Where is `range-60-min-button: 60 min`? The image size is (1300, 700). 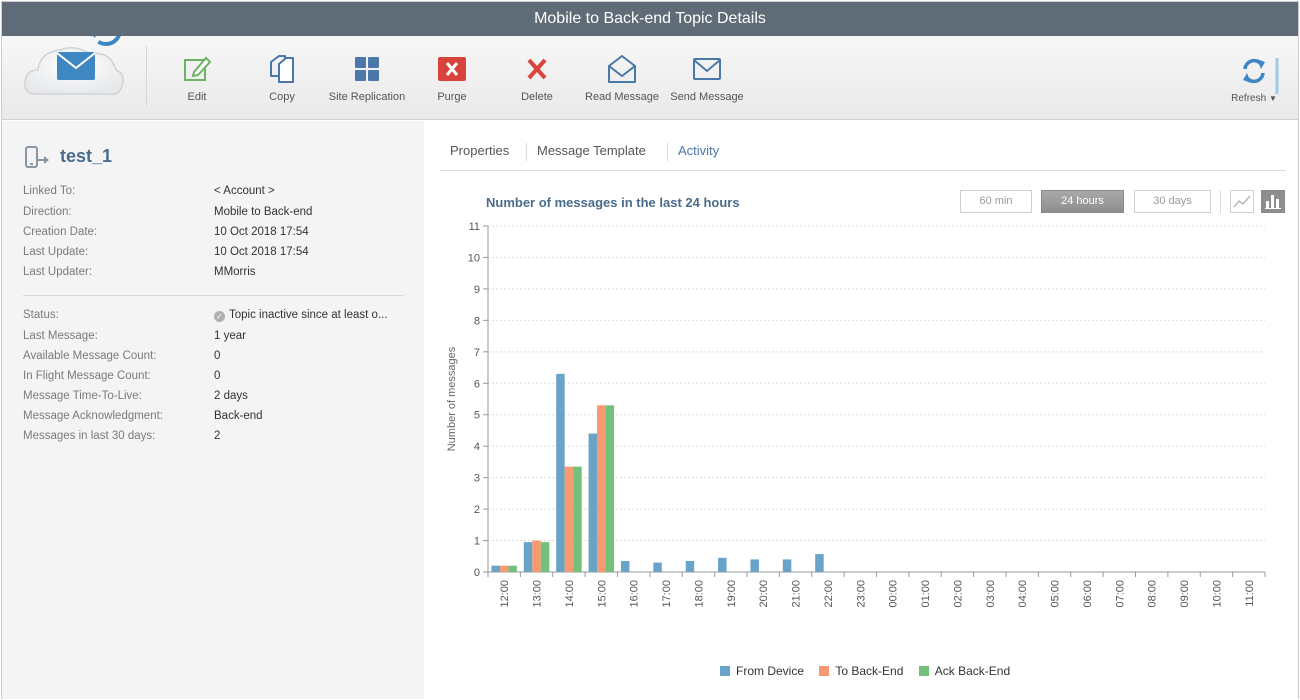 range-60-min-button: 60 min is located at coordinates (996, 201).